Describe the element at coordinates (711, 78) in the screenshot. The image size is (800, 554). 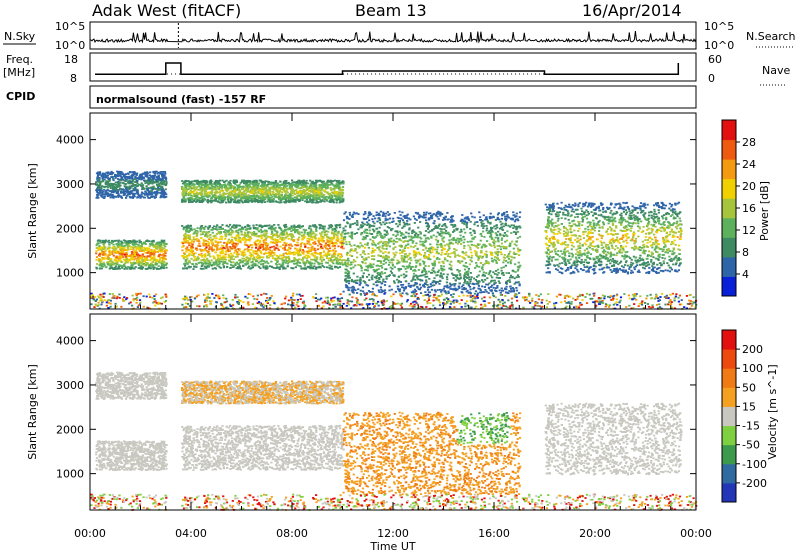
I see `nave-bottom-tick: 0` at that location.